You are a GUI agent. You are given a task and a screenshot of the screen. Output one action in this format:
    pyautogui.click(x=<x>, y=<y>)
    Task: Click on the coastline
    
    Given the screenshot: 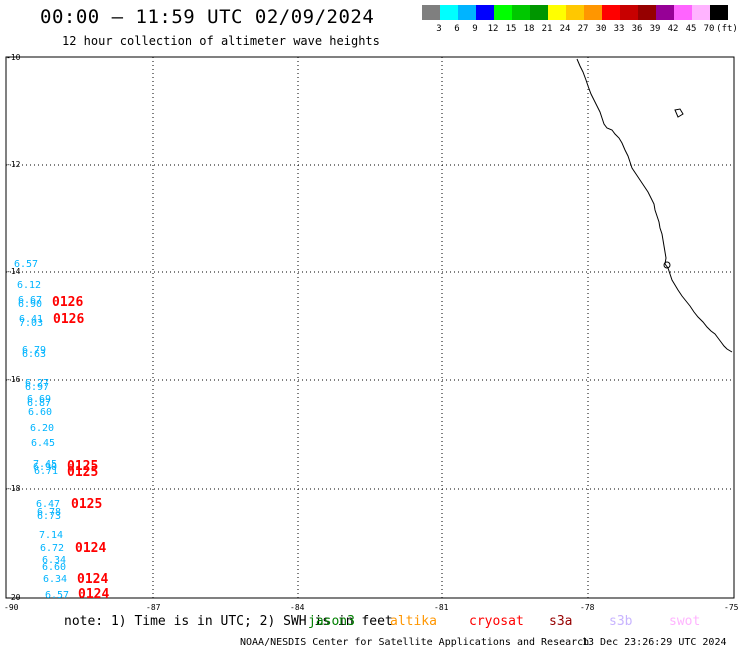 What is the action you would take?
    pyautogui.click(x=654, y=205)
    